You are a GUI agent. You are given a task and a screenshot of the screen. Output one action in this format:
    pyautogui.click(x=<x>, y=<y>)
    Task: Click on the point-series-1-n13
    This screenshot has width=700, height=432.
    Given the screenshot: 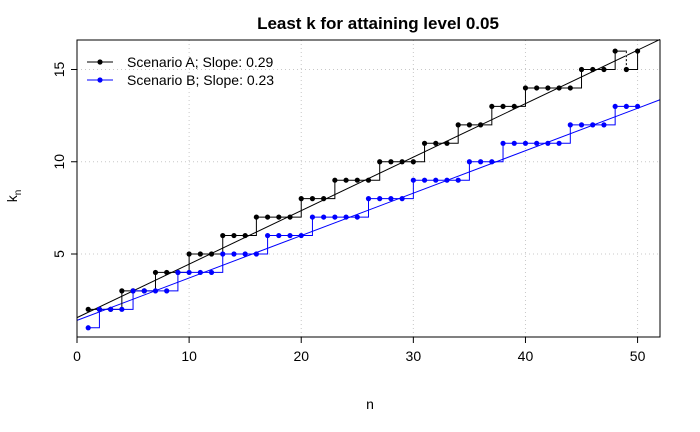 What is the action you would take?
    pyautogui.click(x=223, y=254)
    